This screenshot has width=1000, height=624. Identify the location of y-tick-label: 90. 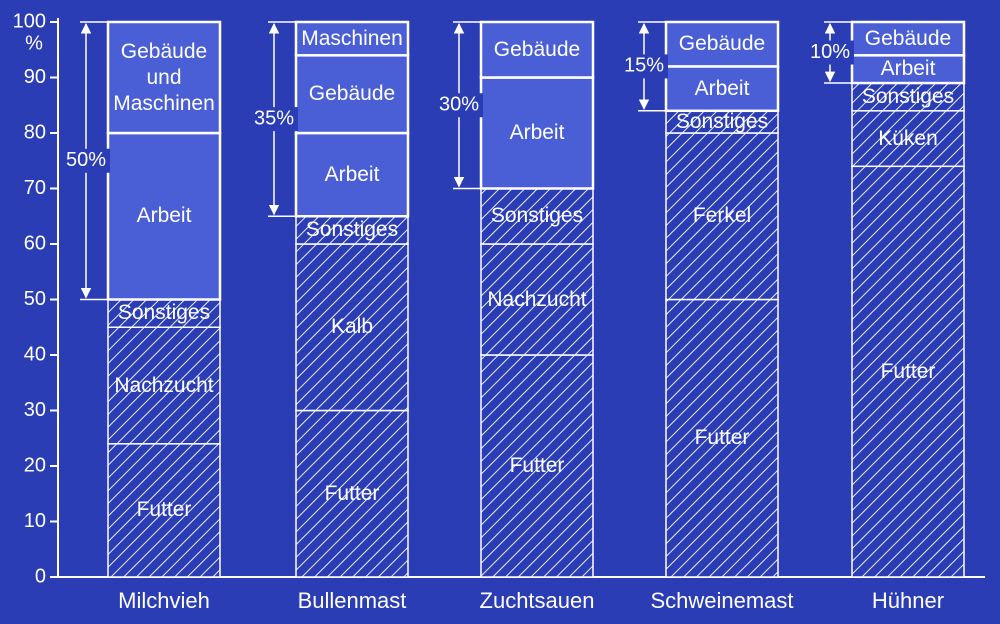
(35, 77).